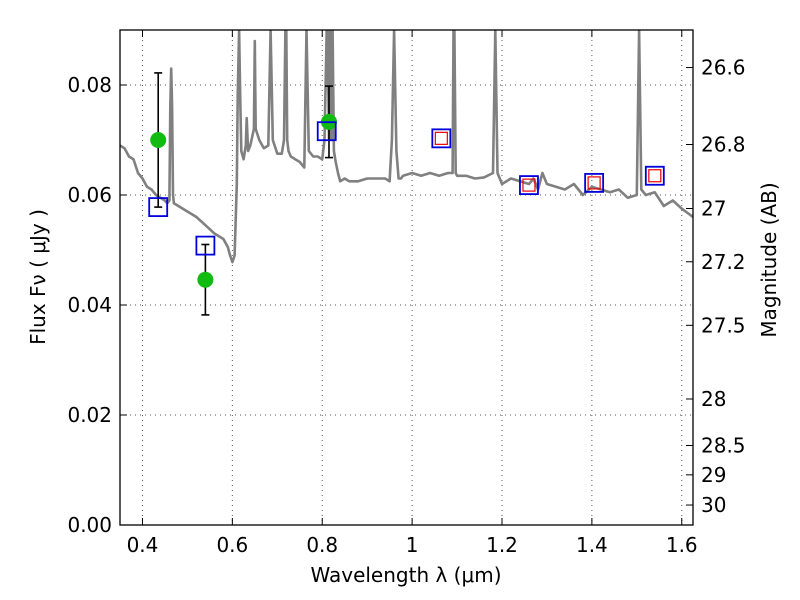 The width and height of the screenshot is (800, 600). Describe the element at coordinates (723, 325) in the screenshot. I see `y2-tick-label: 27.5` at that location.